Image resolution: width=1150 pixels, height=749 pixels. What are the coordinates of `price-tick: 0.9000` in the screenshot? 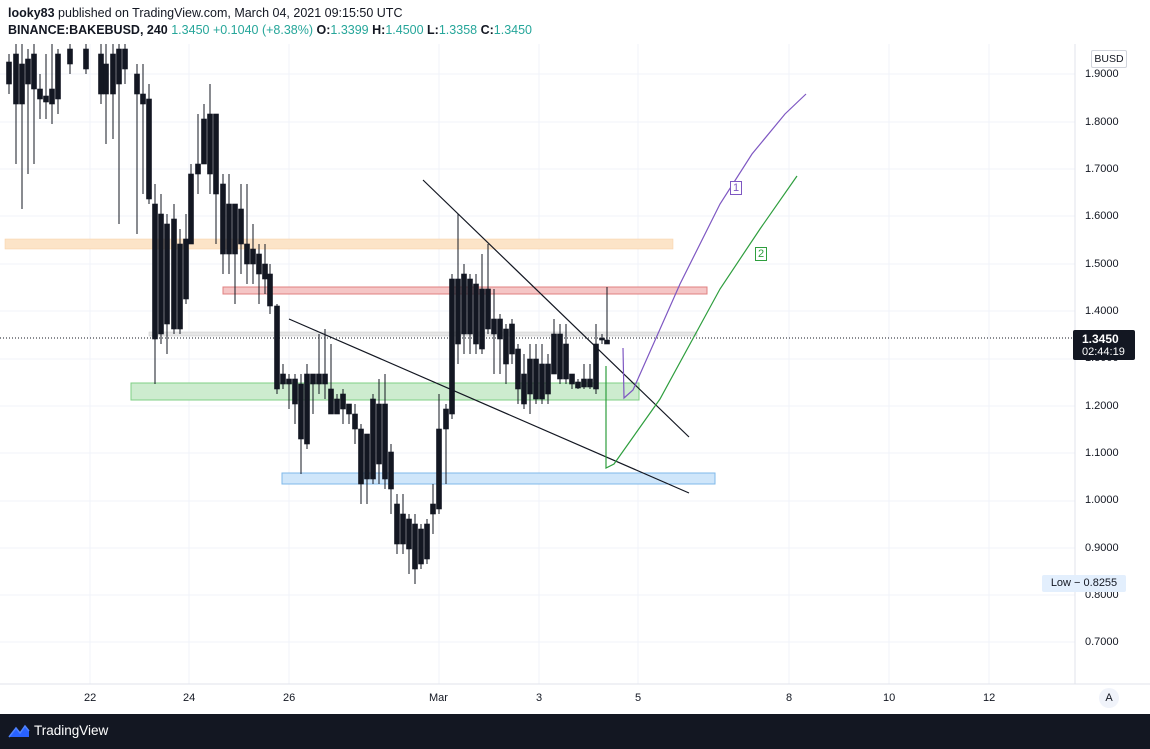 It's located at (1102, 548).